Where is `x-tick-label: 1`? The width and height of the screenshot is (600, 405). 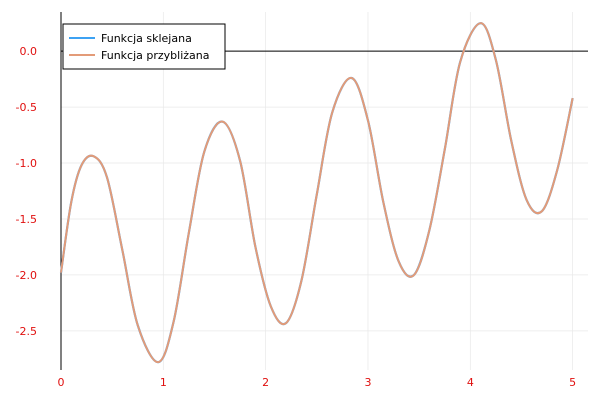
x-tick-label: 1 is located at coordinates (163, 382).